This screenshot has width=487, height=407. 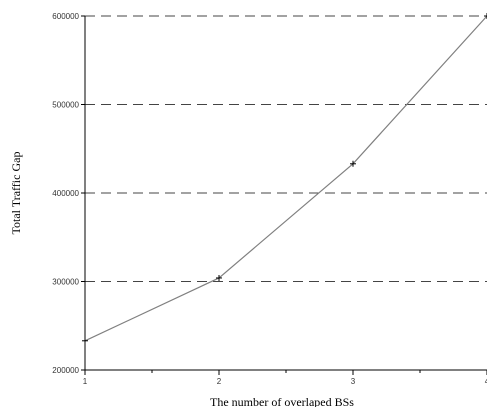 I want to click on y-tick-label: 200000, so click(x=65, y=370).